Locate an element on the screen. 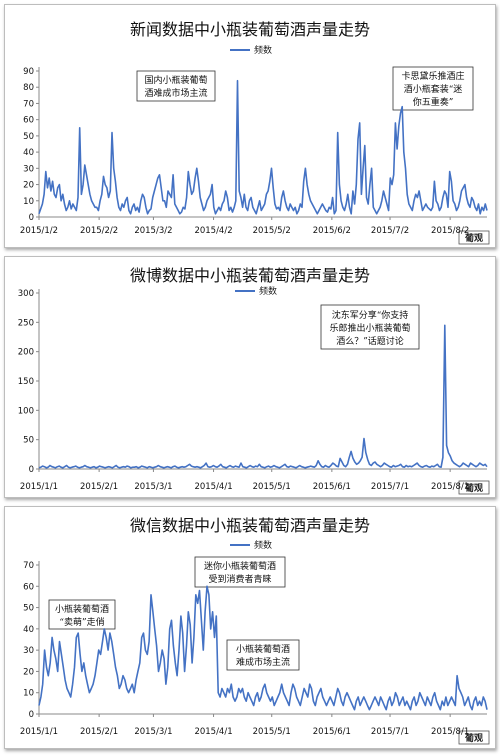 This screenshot has width=500, height=755. annotation-line: 酒小瓶套装“迷 is located at coordinates (433, 89).